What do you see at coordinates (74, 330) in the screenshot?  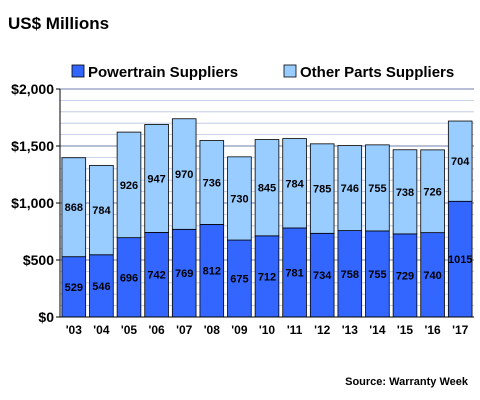 I see `x-tick-label: '03` at bounding box center [74, 330].